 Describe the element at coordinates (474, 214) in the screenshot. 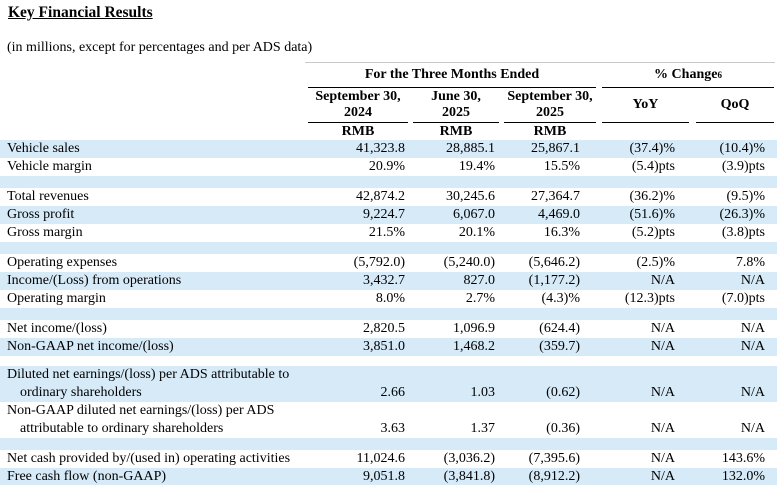

I see `cell-june-30-2025: 6,067.0` at that location.